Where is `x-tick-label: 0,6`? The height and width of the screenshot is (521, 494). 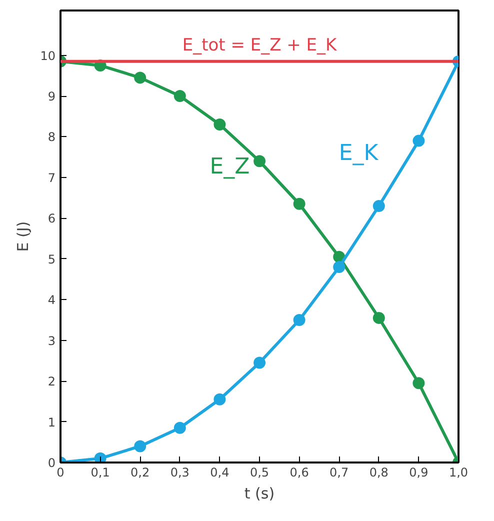 x-tick-label: 0,6 is located at coordinates (299, 473).